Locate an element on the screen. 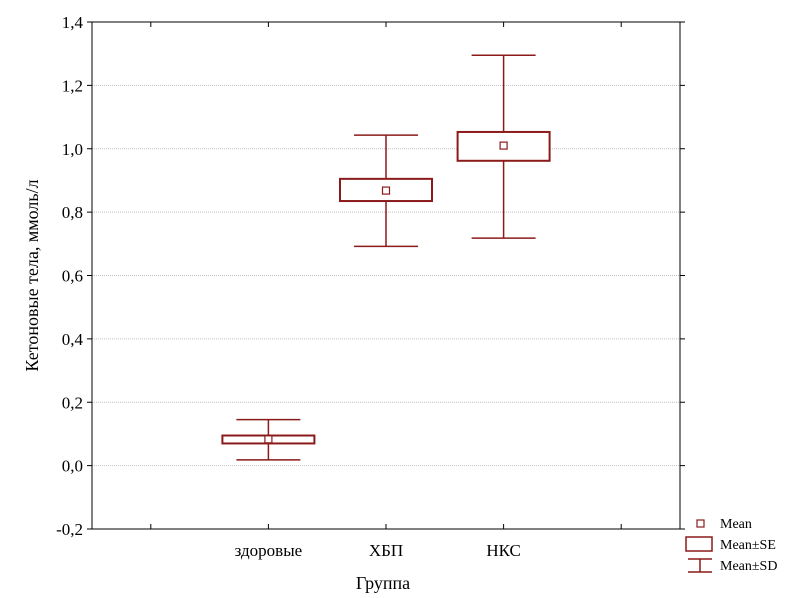  legend-entry-mean: Mean is located at coordinates (724, 524).